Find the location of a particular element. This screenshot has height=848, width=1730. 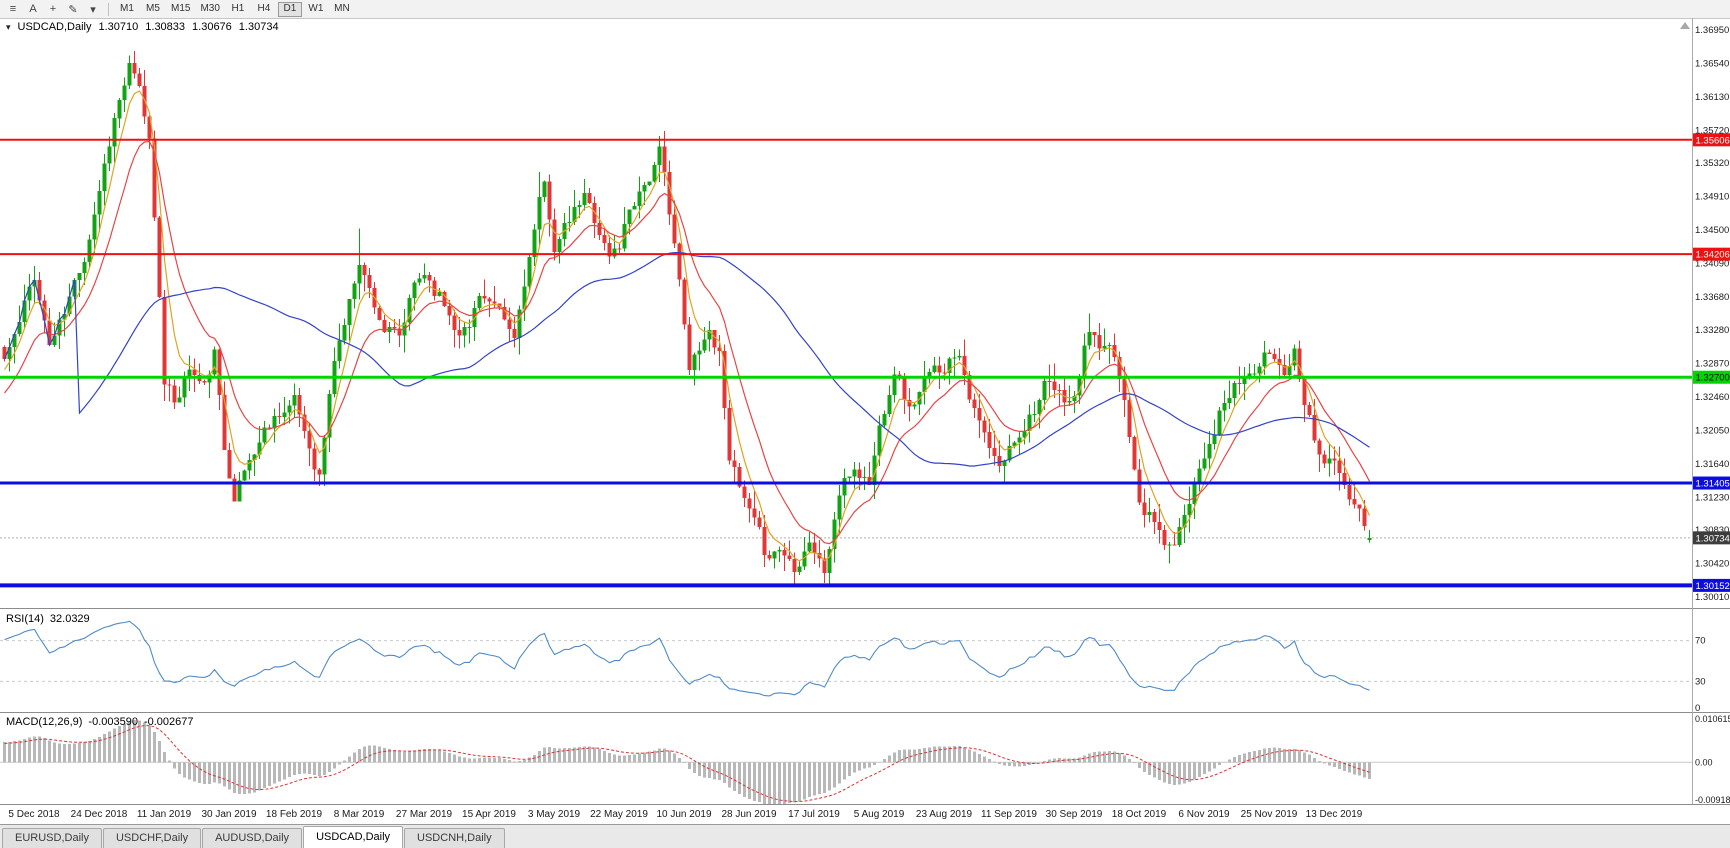

current-price-badge: 1.30734 is located at coordinates (1711, 538).